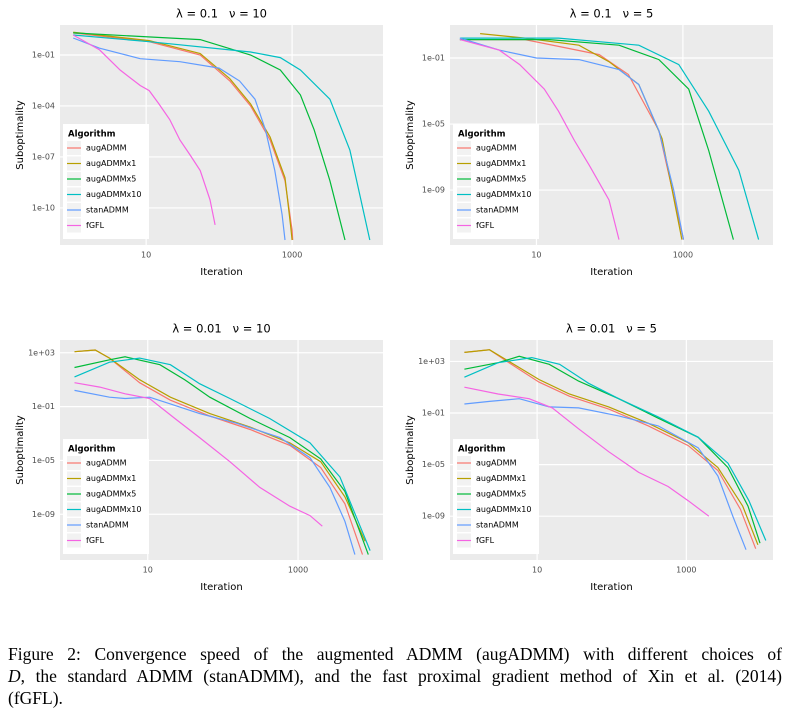 This screenshot has height=728, width=792. What do you see at coordinates (221, 329) in the screenshot?
I see `chart-title: λ = 0.01 ν = 10` at bounding box center [221, 329].